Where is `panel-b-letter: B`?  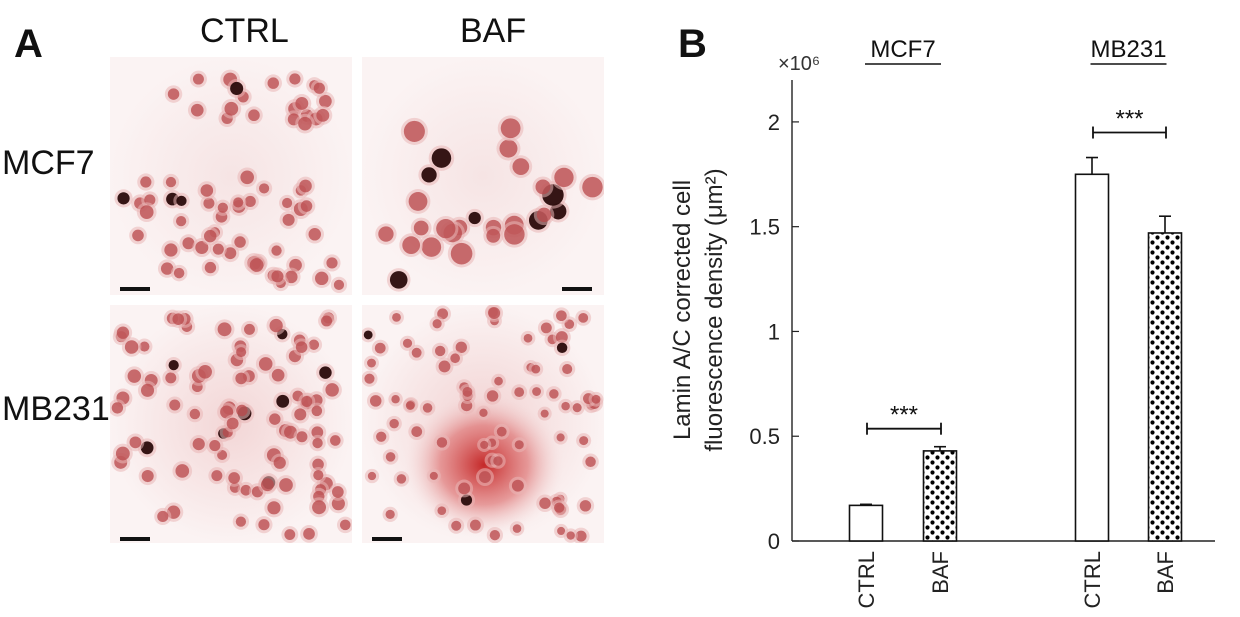 panel-b-letter: B is located at coordinates (692, 44).